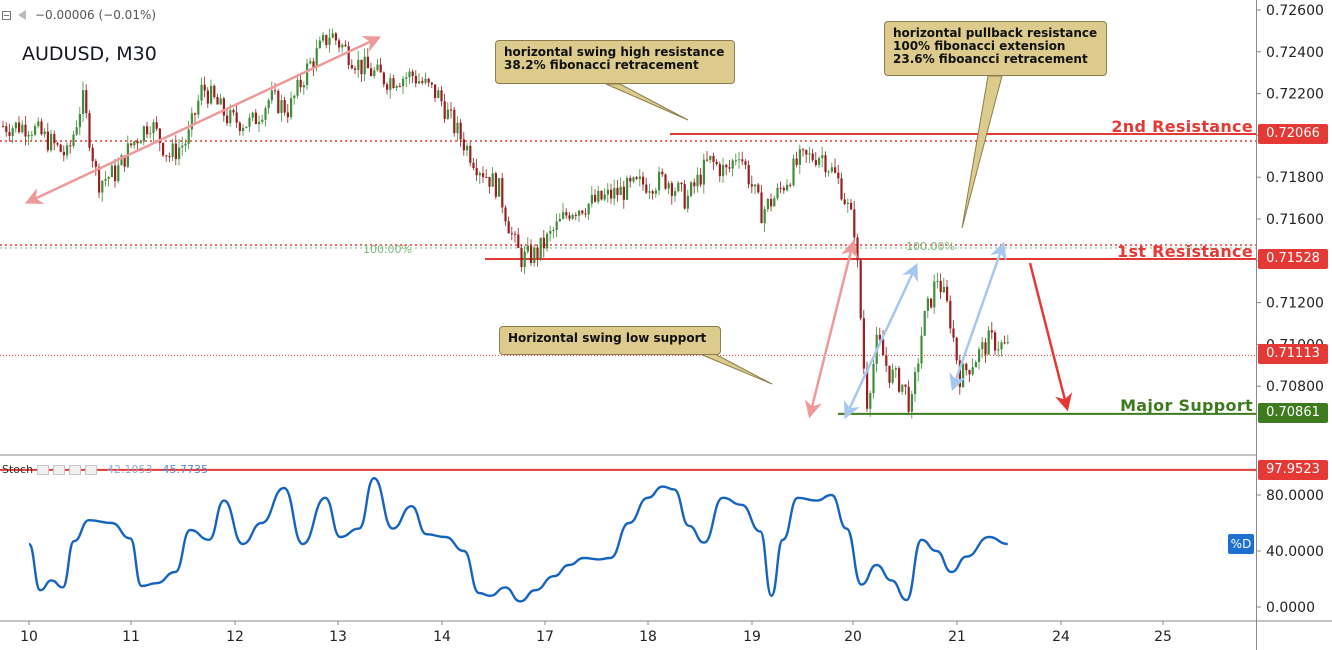 Image resolution: width=1332 pixels, height=650 pixels. What do you see at coordinates (43, 469) in the screenshot?
I see `settings-icon` at bounding box center [43, 469].